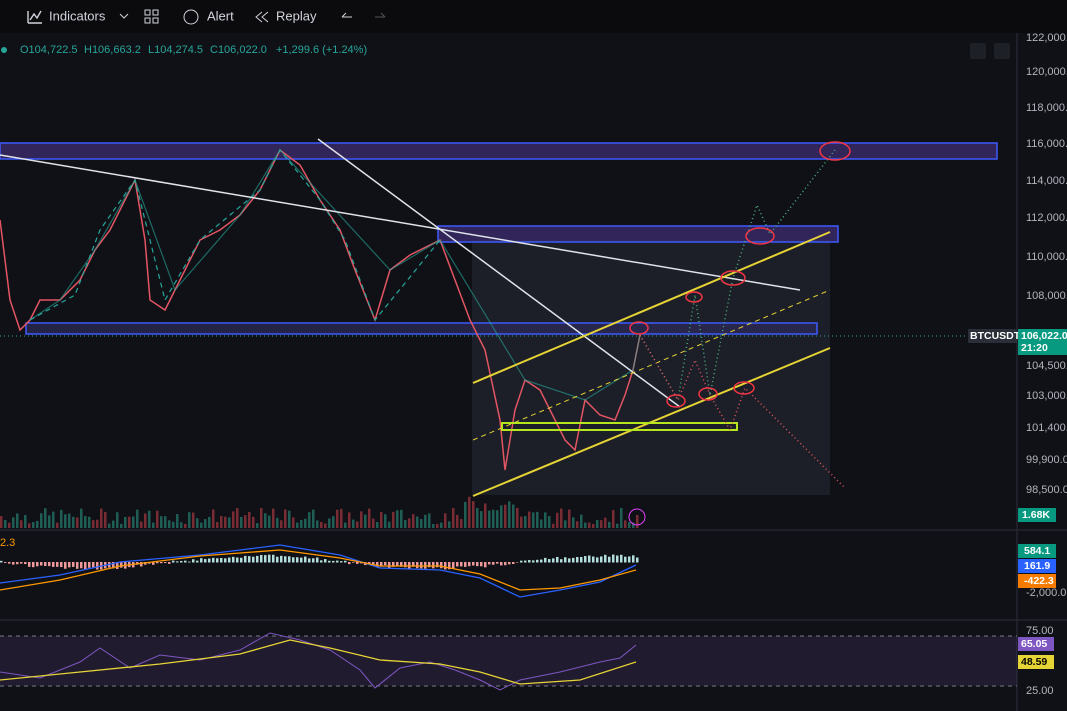  I want to click on replay-button: Replay, so click(286, 15).